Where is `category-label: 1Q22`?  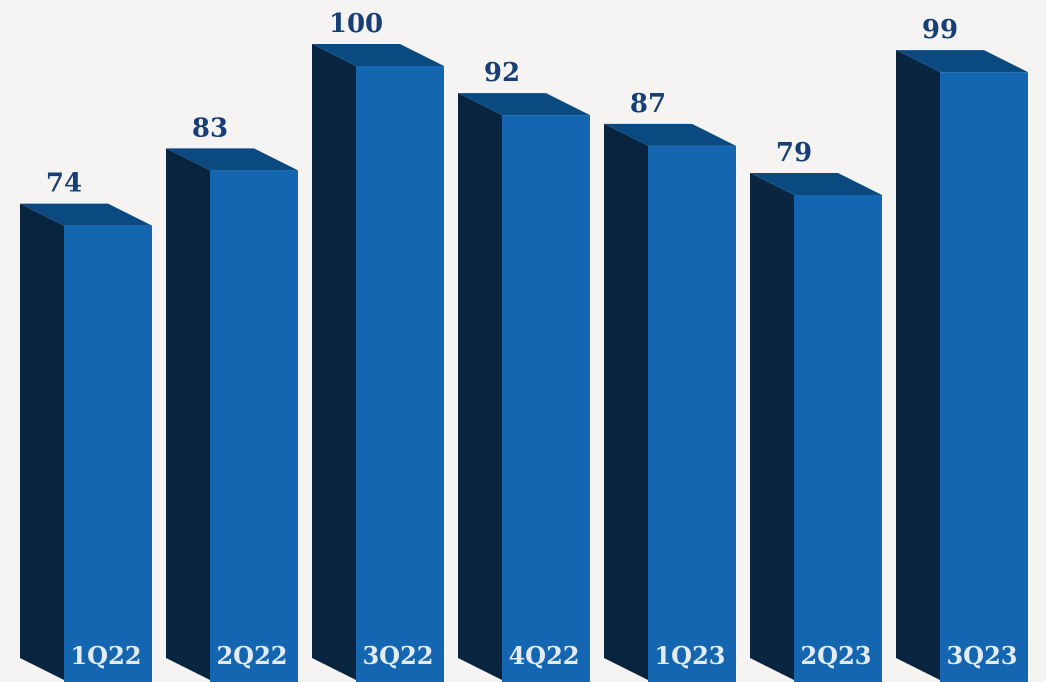 category-label: 1Q22 is located at coordinates (105, 655).